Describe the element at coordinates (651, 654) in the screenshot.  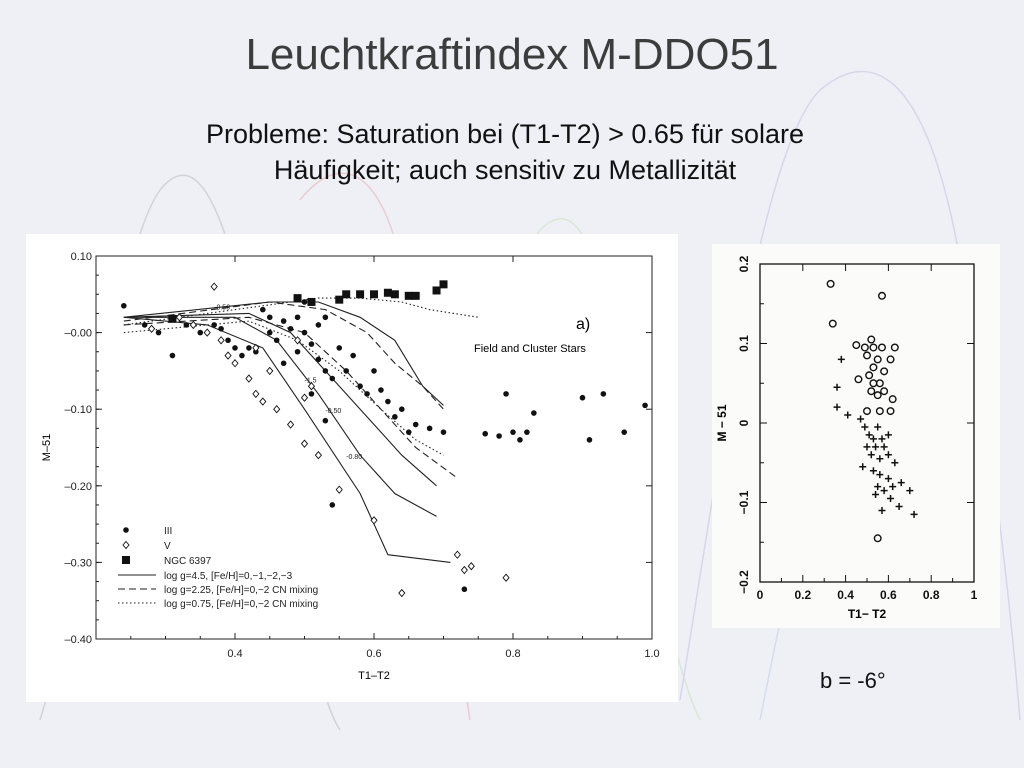
I see `x-tick-label: 1.0` at that location.